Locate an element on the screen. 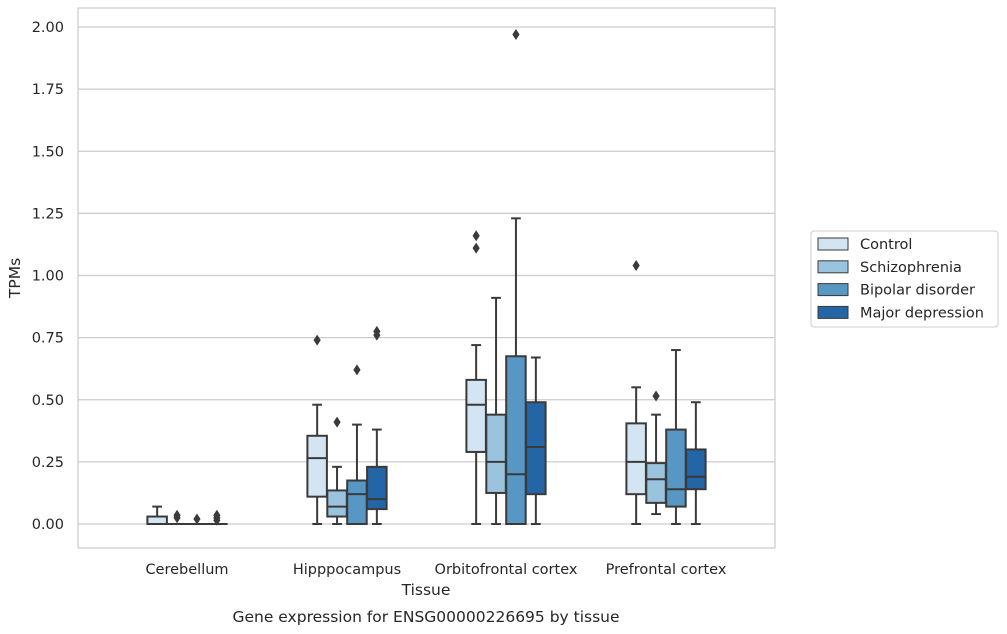  x-tick-label: Prefrontal cortex is located at coordinates (666, 570).